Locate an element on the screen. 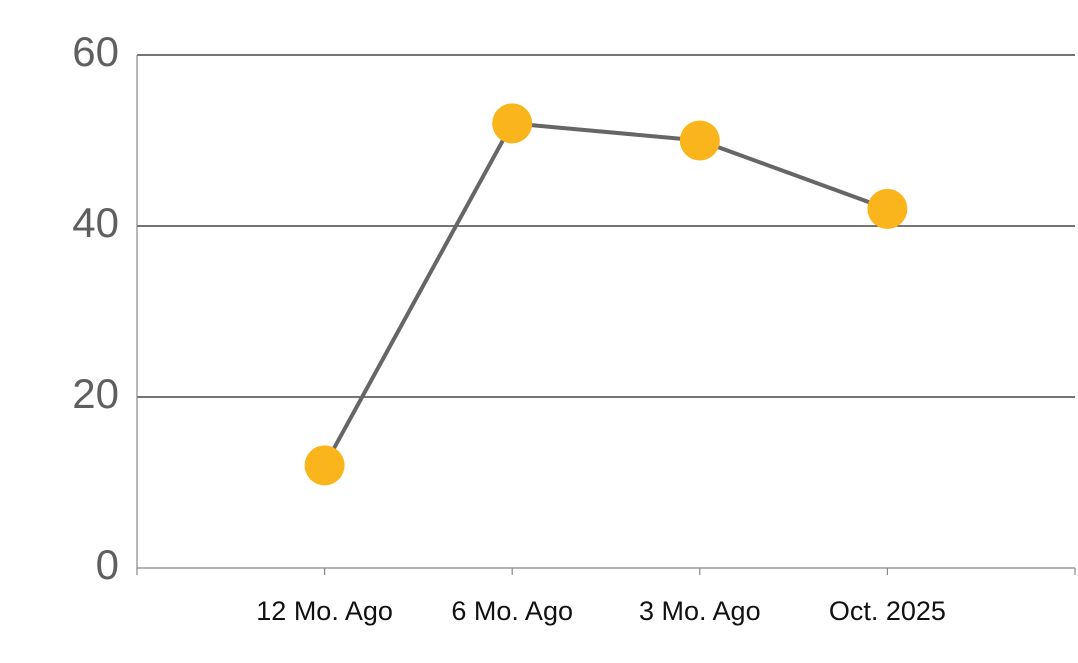 The height and width of the screenshot is (663, 1078). y-tick-label: 20 is located at coordinates (95, 393).